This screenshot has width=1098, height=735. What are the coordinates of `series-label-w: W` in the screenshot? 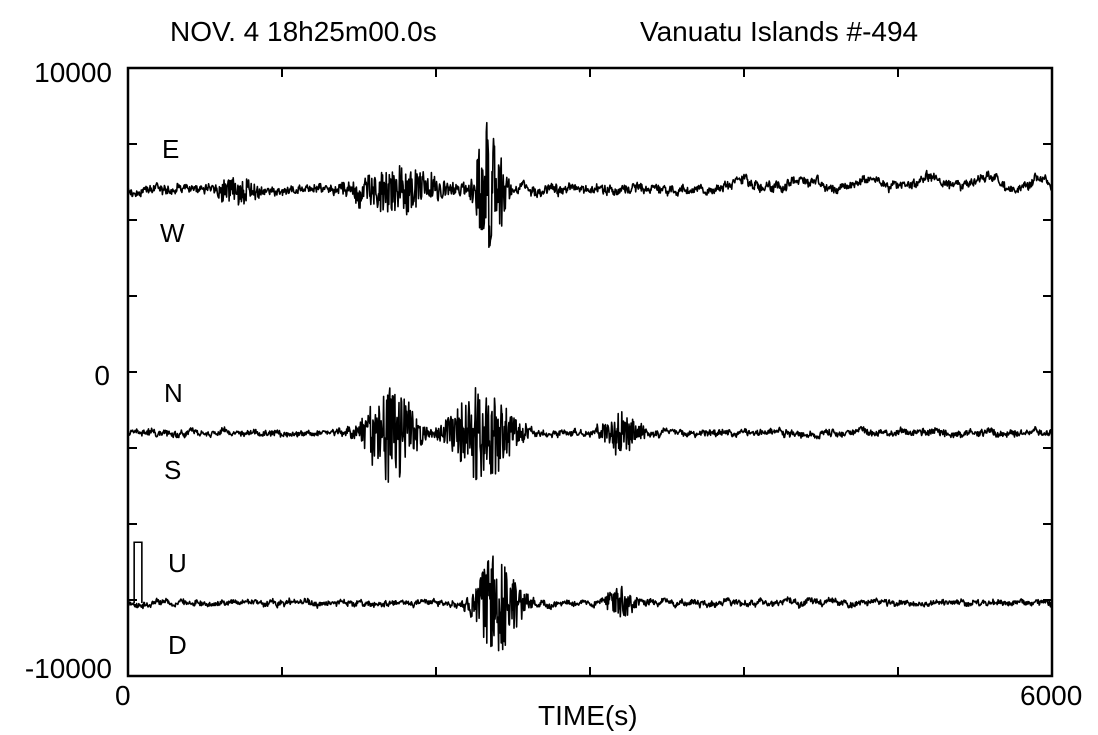 It's located at (172, 233).